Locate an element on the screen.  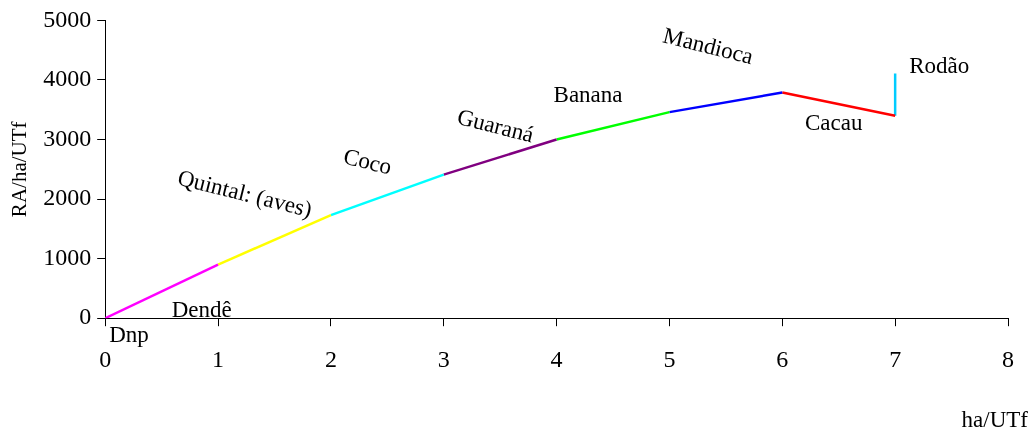
x-tick-label: 3 is located at coordinates (443, 358).